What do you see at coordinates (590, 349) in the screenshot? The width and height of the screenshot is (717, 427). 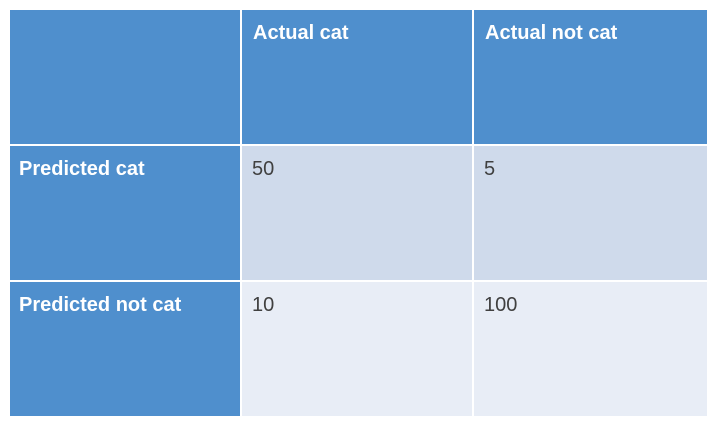 I see `value-predicted-not-cat-actual-not-cat: 100` at bounding box center [590, 349].